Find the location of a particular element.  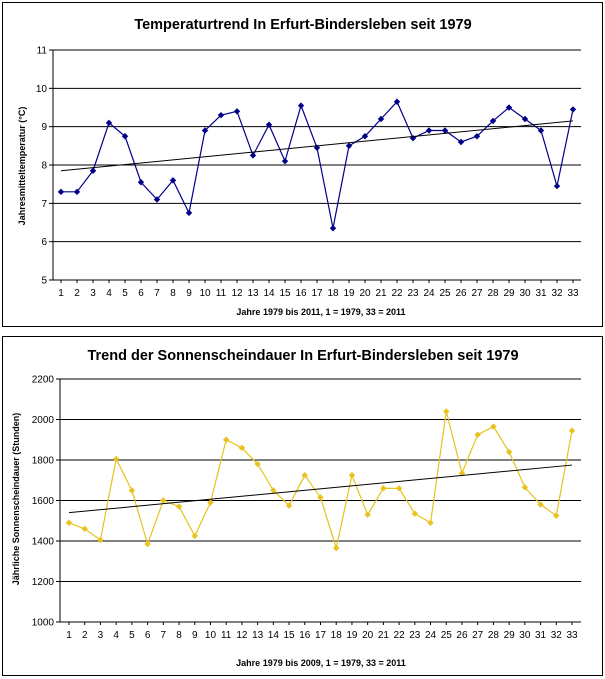

x-tick-label: 24 is located at coordinates (429, 293).